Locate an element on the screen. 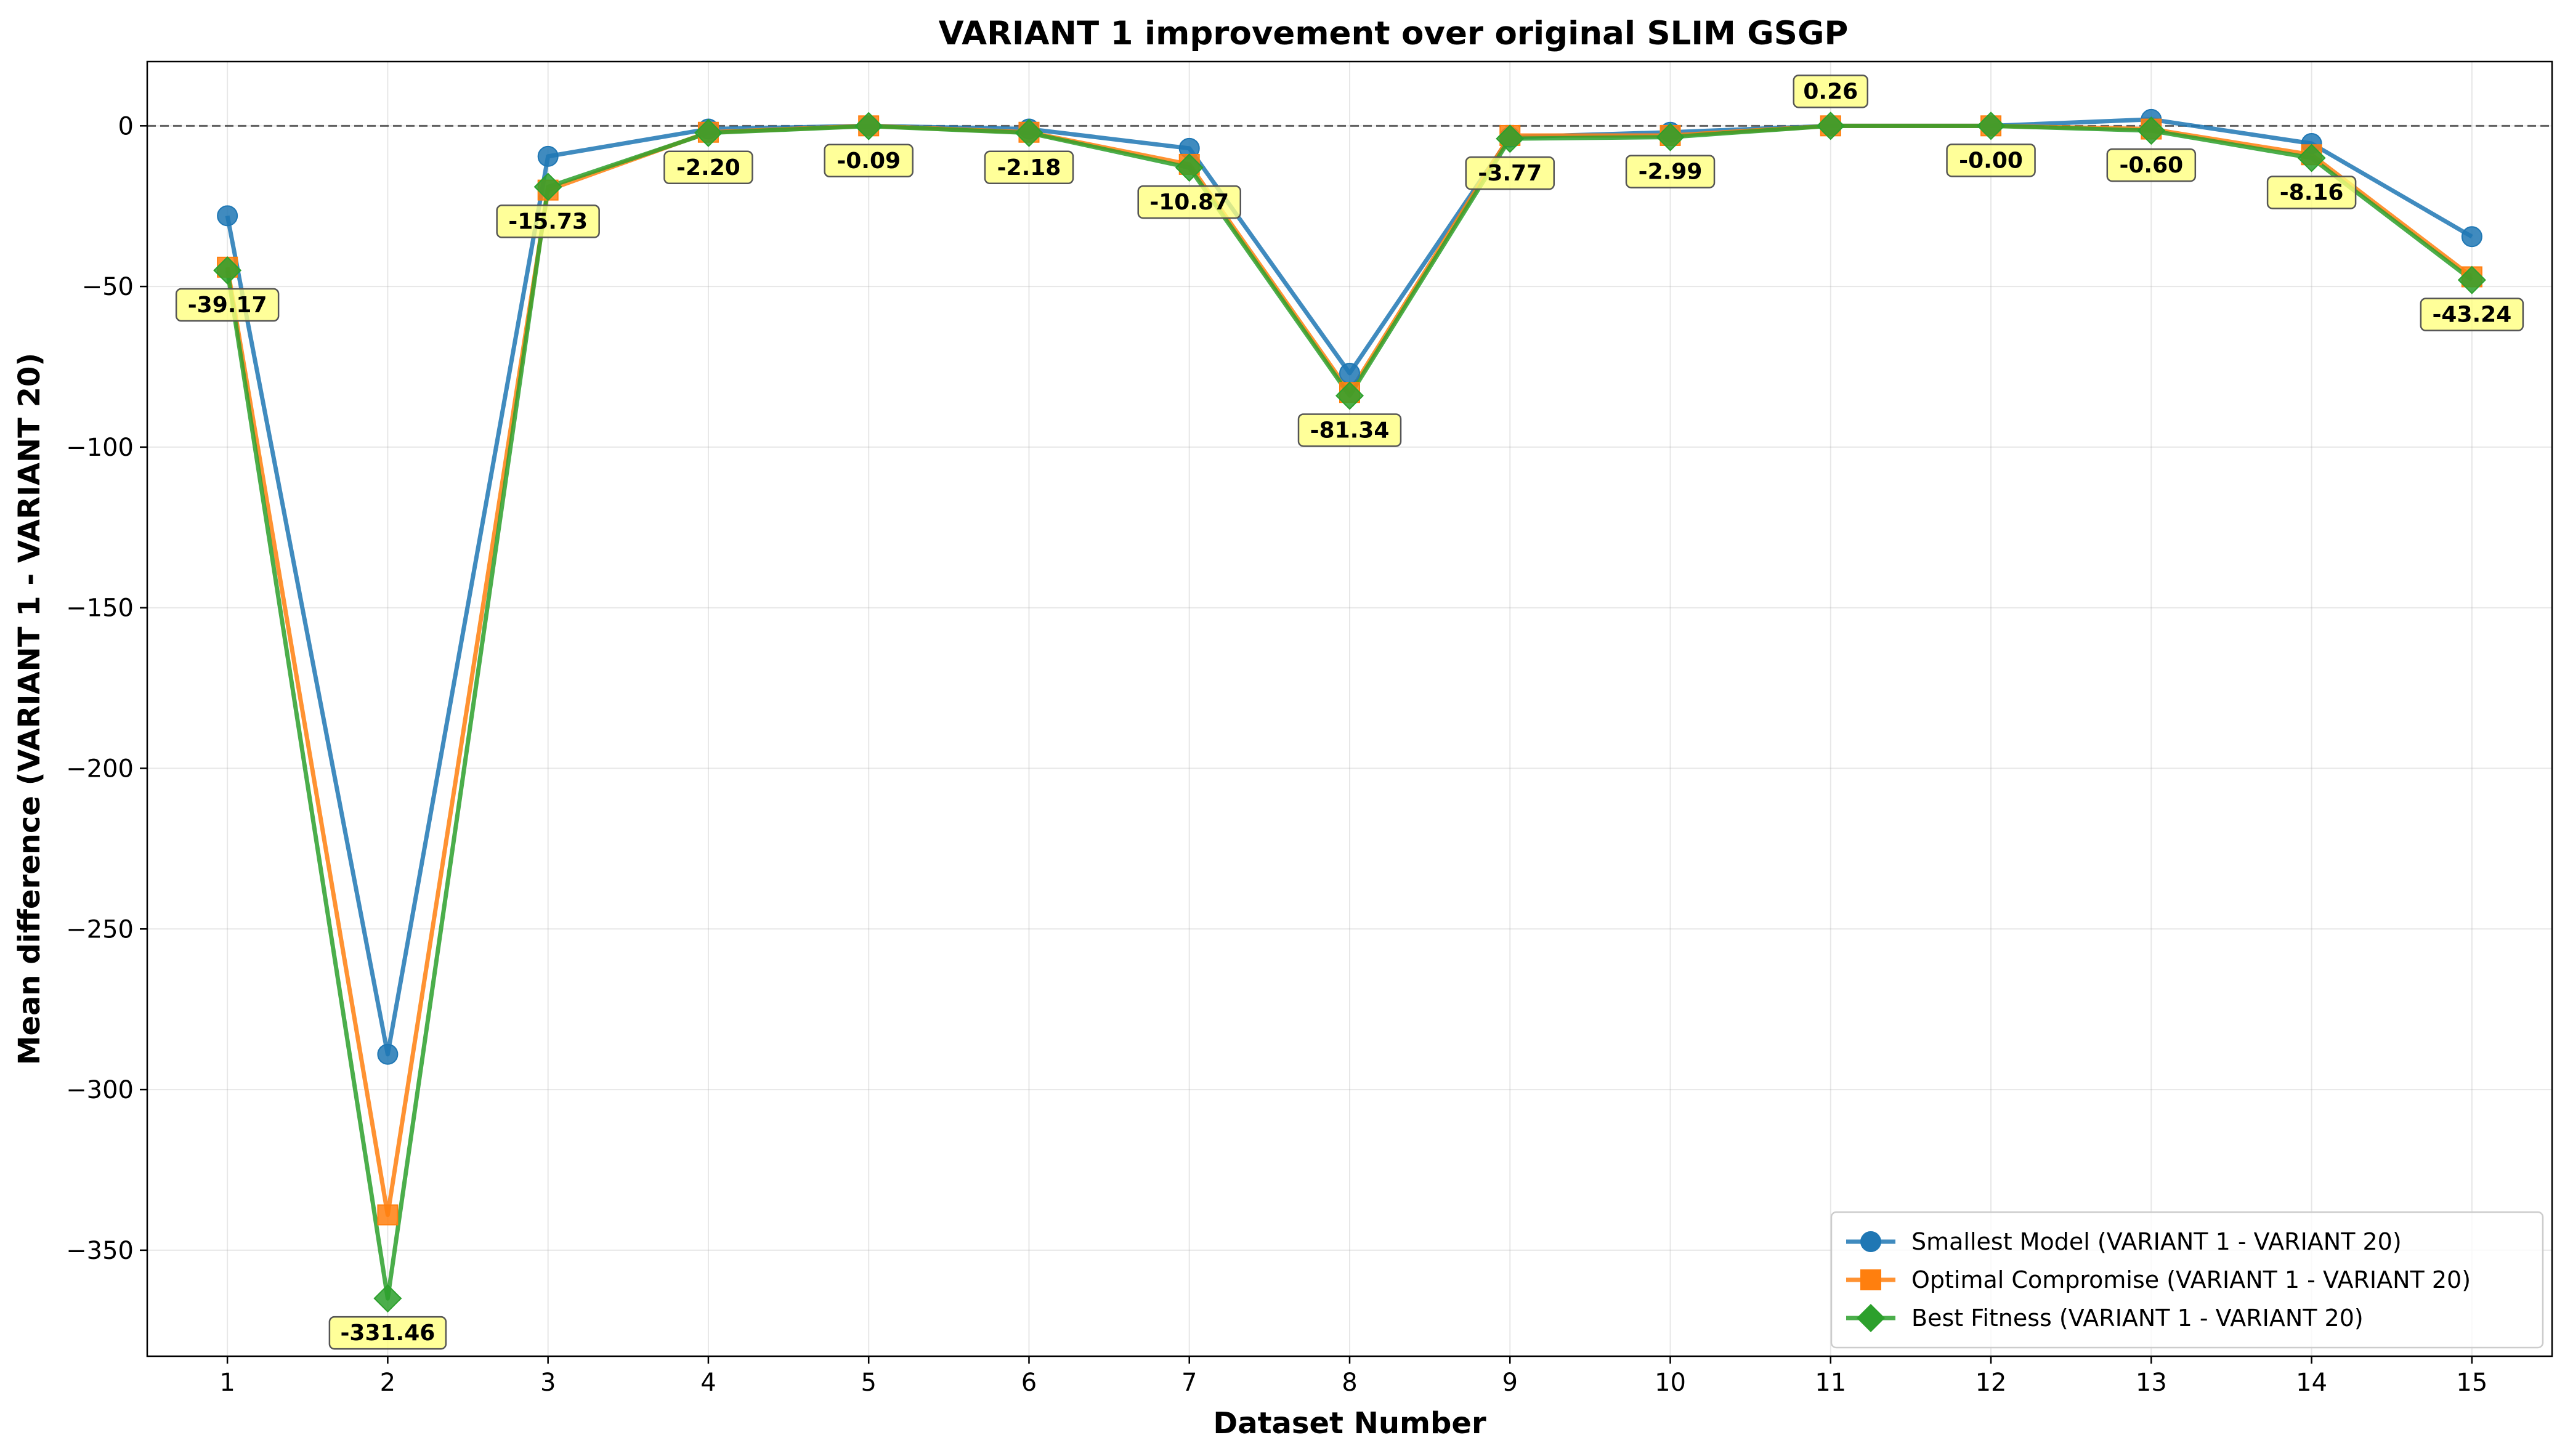  x-tick-label: 4 is located at coordinates (708, 1383).